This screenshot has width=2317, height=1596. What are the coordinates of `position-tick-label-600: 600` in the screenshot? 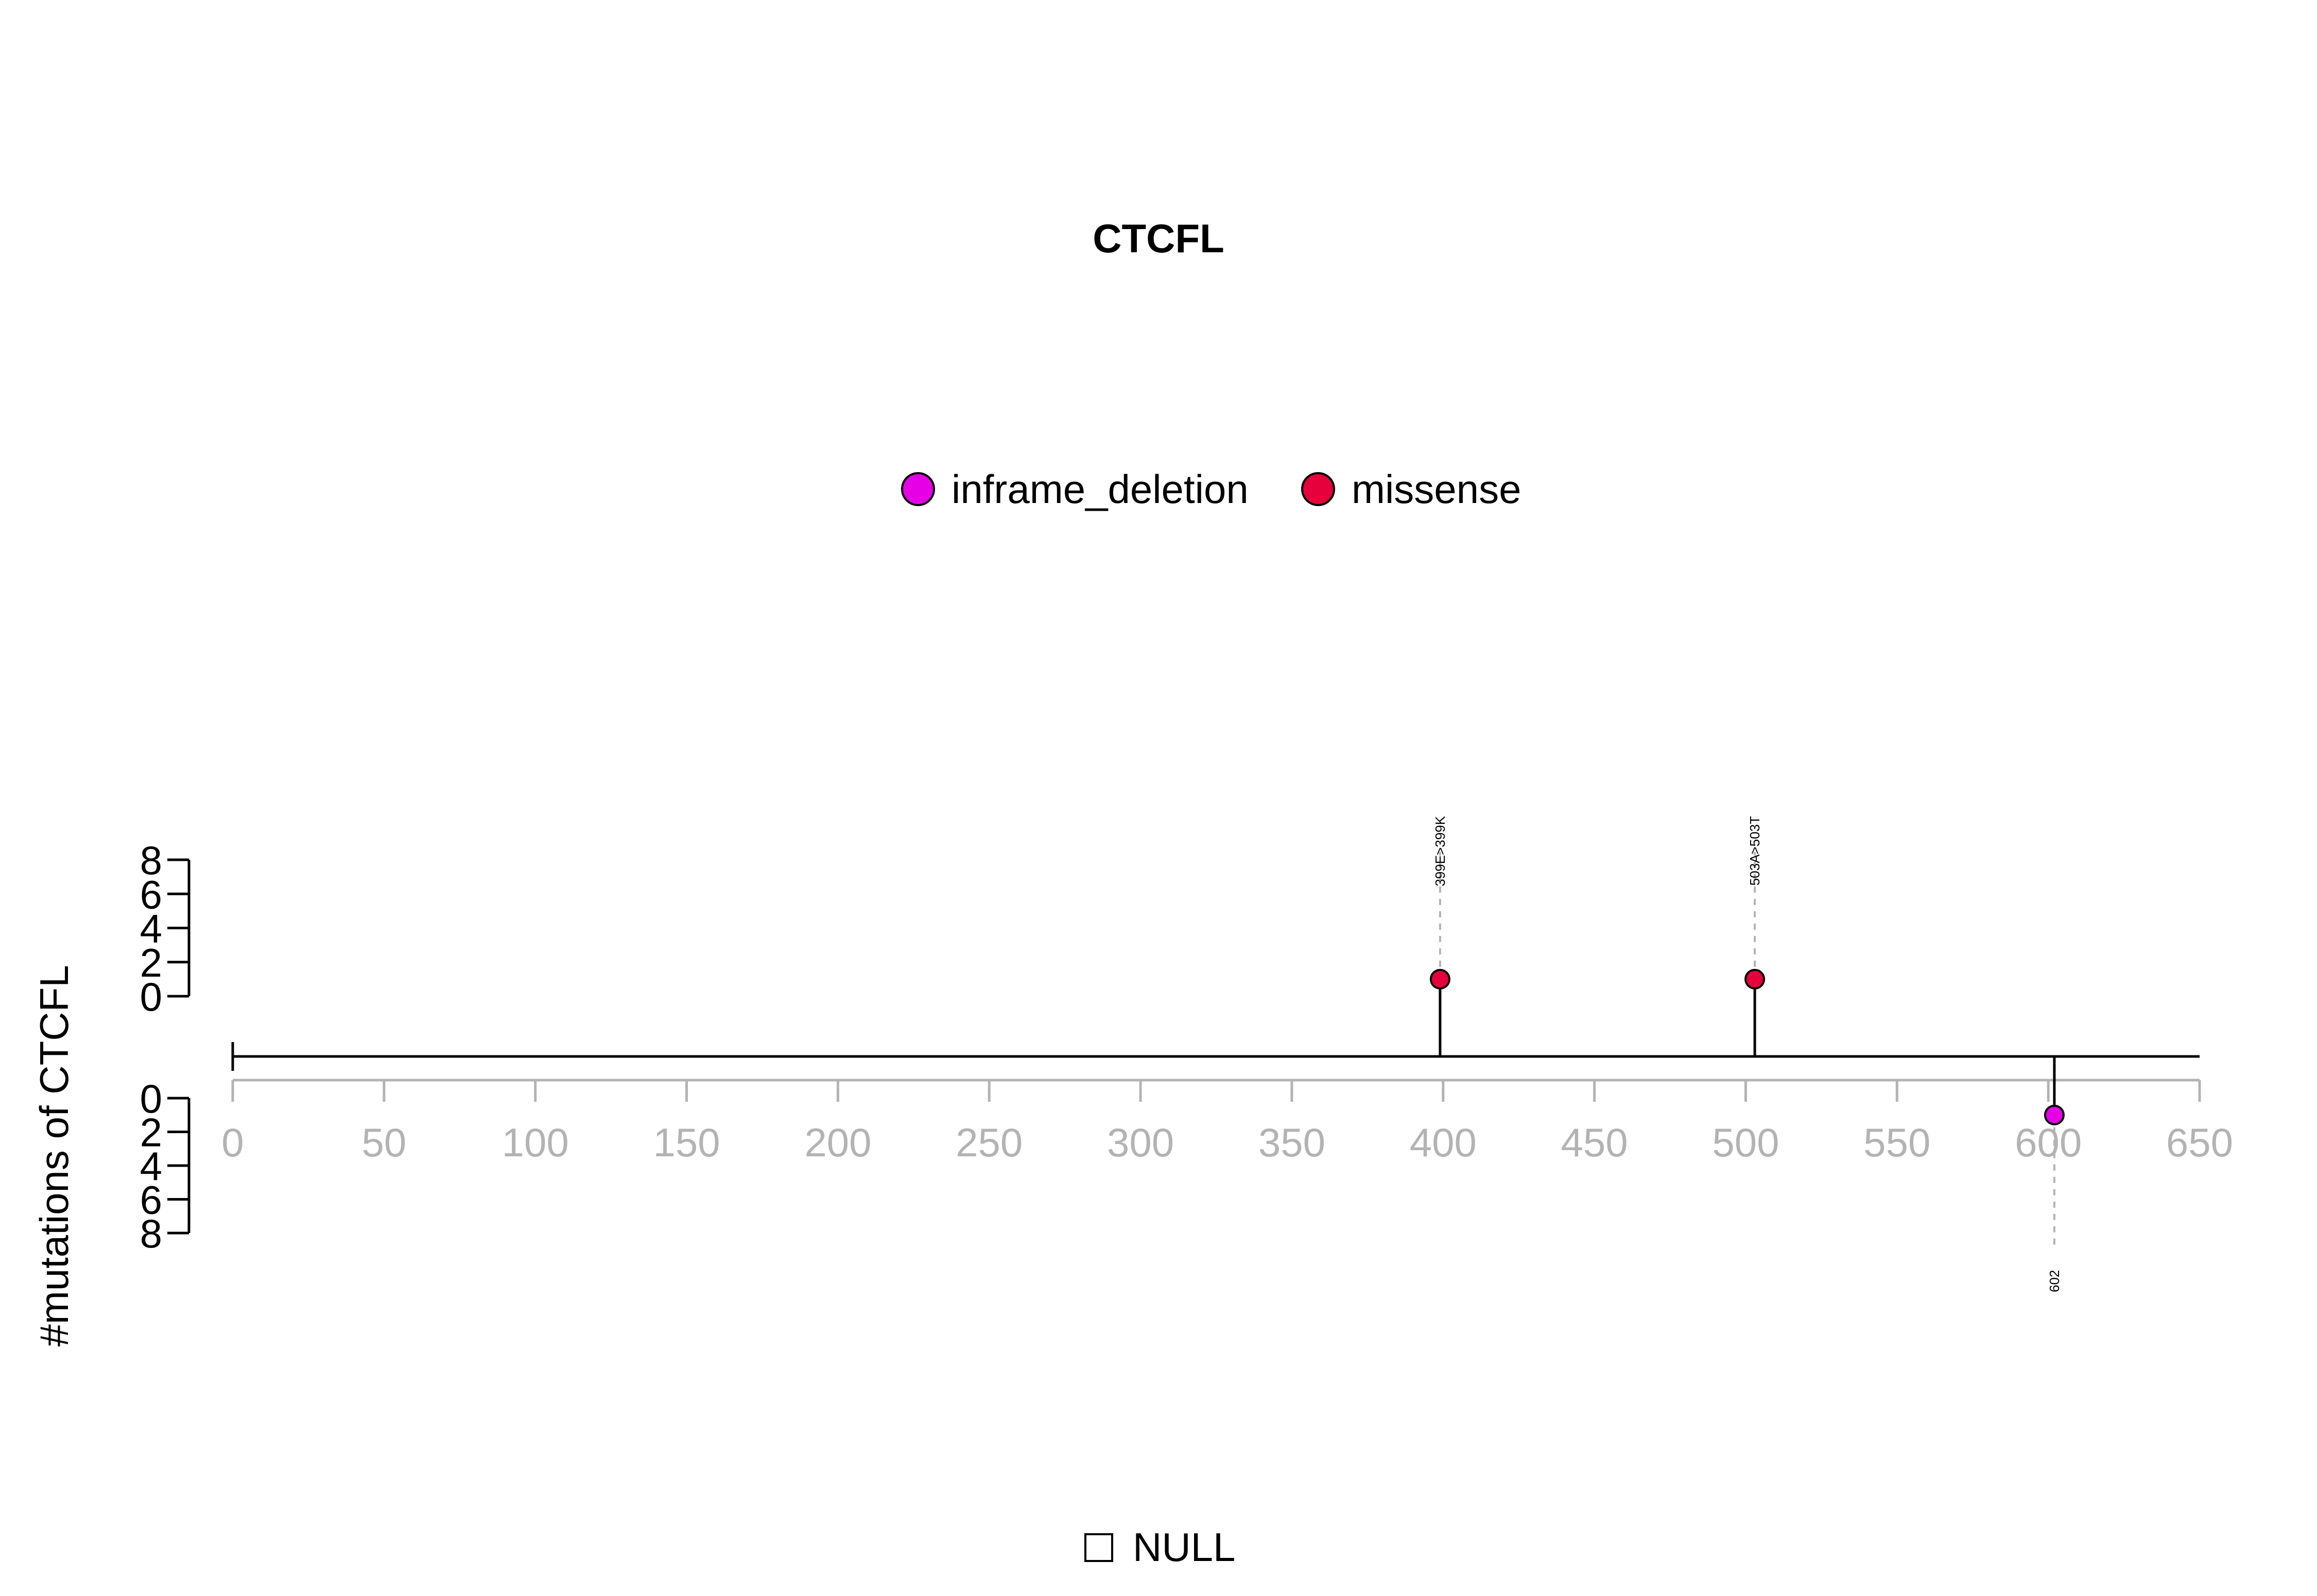 It's located at (2048, 1142).